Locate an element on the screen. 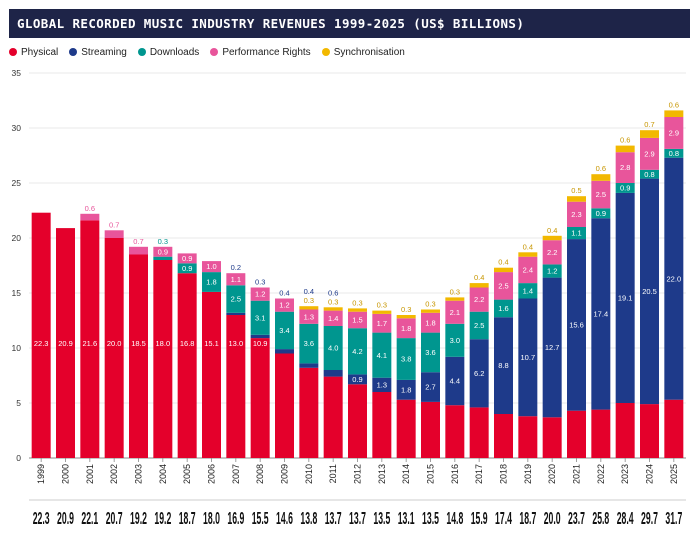  data-label: 2.9 is located at coordinates (674, 133).